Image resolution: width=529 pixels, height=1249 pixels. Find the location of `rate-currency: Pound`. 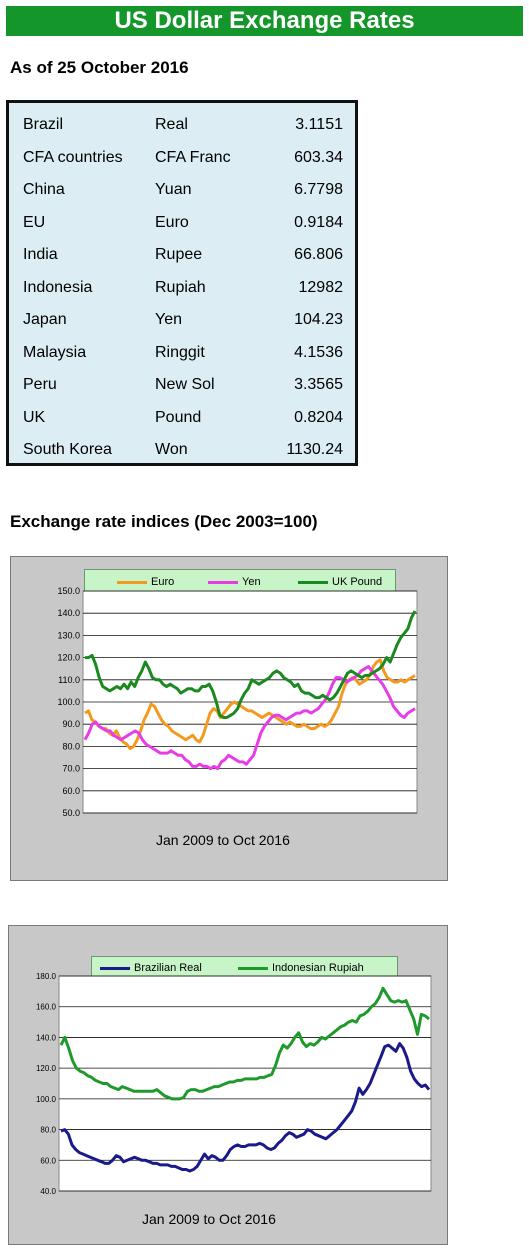

rate-currency: Pound is located at coordinates (178, 417).